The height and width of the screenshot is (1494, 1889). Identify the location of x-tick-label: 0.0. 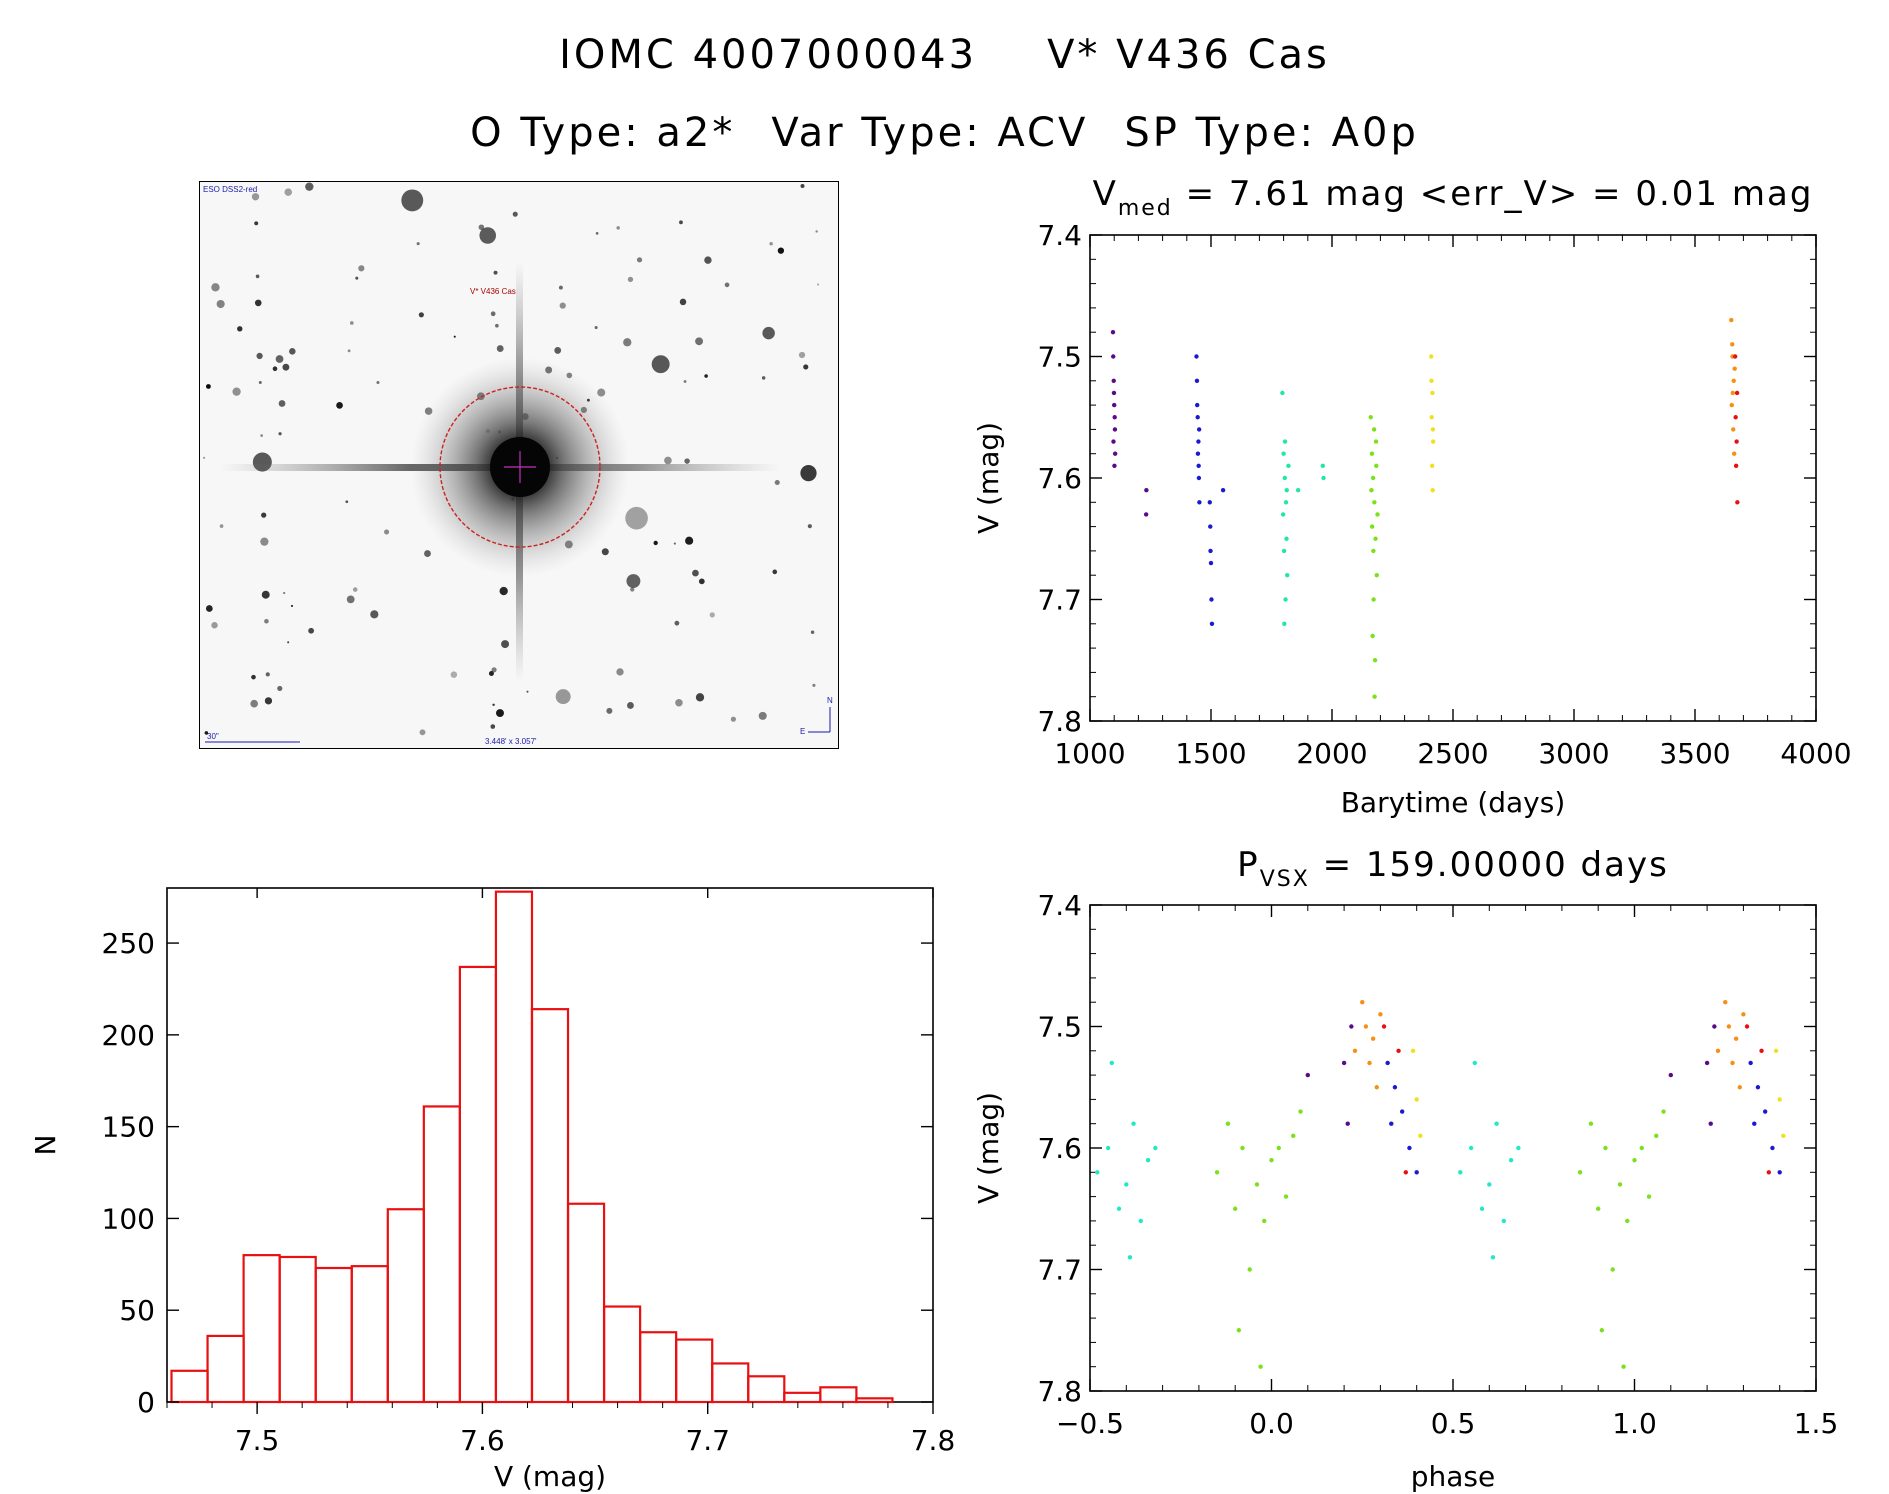
(1271, 1423).